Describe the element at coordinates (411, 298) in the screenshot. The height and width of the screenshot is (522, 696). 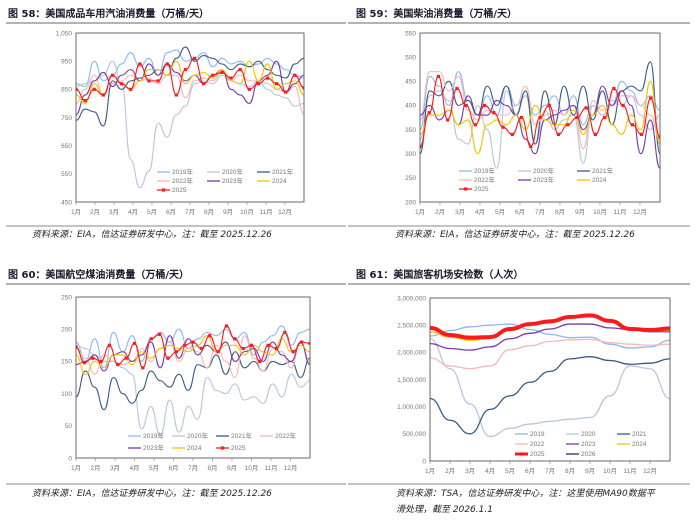
I see `y-tick-label: 3,000,000` at that location.